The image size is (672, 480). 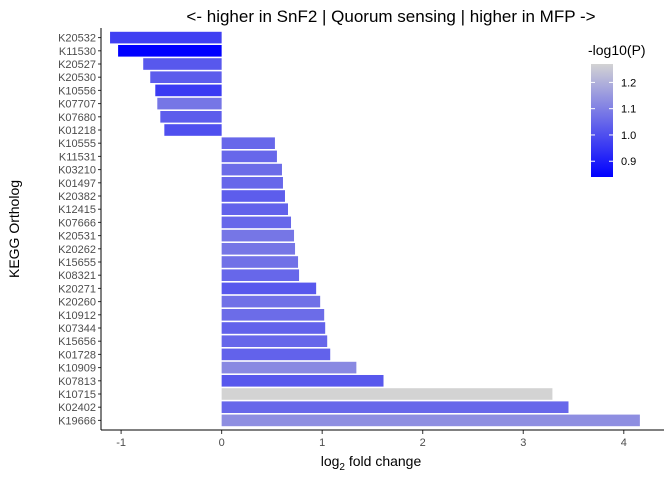 What do you see at coordinates (77, 118) in the screenshot?
I see `y-tick-label: K07680` at bounding box center [77, 118].